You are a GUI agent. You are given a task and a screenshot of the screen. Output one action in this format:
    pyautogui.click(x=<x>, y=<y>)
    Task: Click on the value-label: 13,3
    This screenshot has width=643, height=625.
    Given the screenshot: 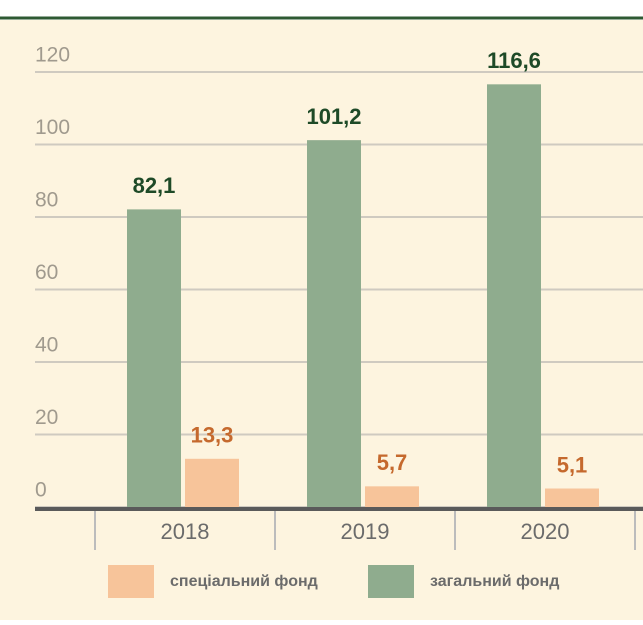 What is the action you would take?
    pyautogui.click(x=212, y=435)
    